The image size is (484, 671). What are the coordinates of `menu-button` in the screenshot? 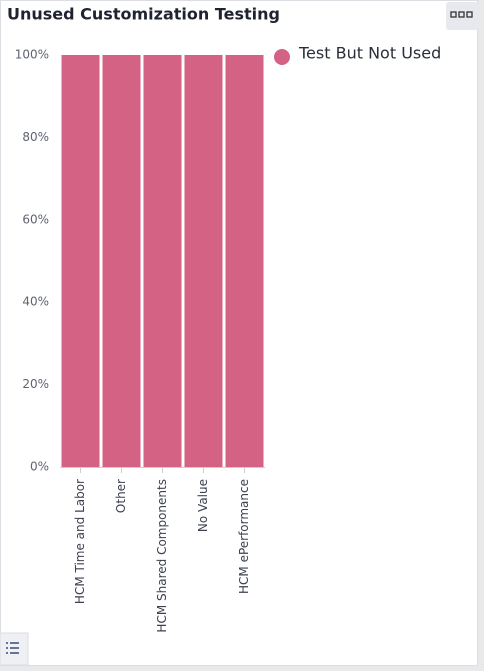 It's located at (462, 16).